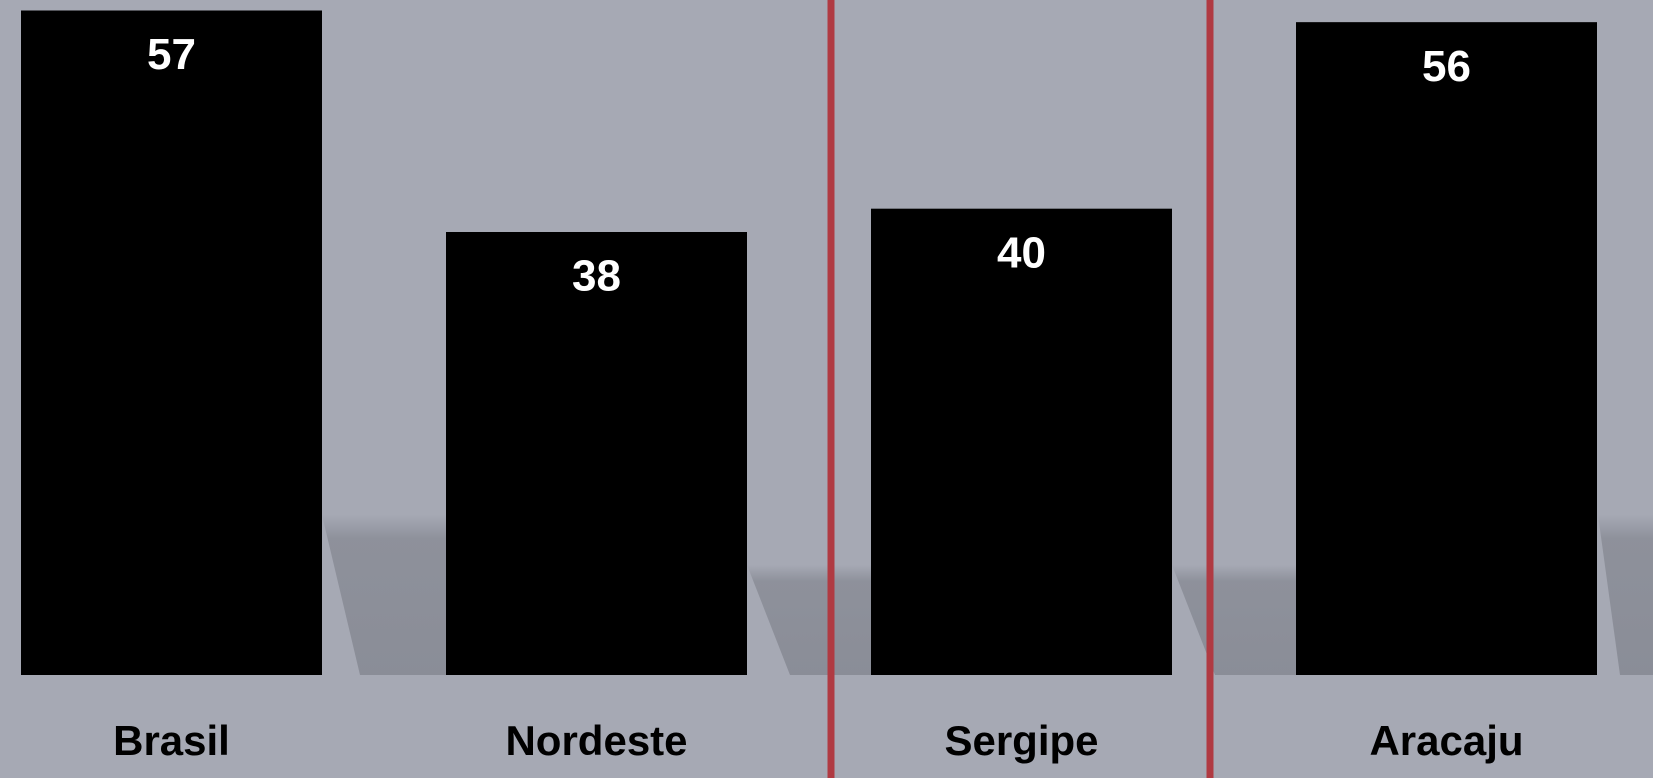 The width and height of the screenshot is (1653, 778). Describe the element at coordinates (596, 276) in the screenshot. I see `value-label: 38` at that location.